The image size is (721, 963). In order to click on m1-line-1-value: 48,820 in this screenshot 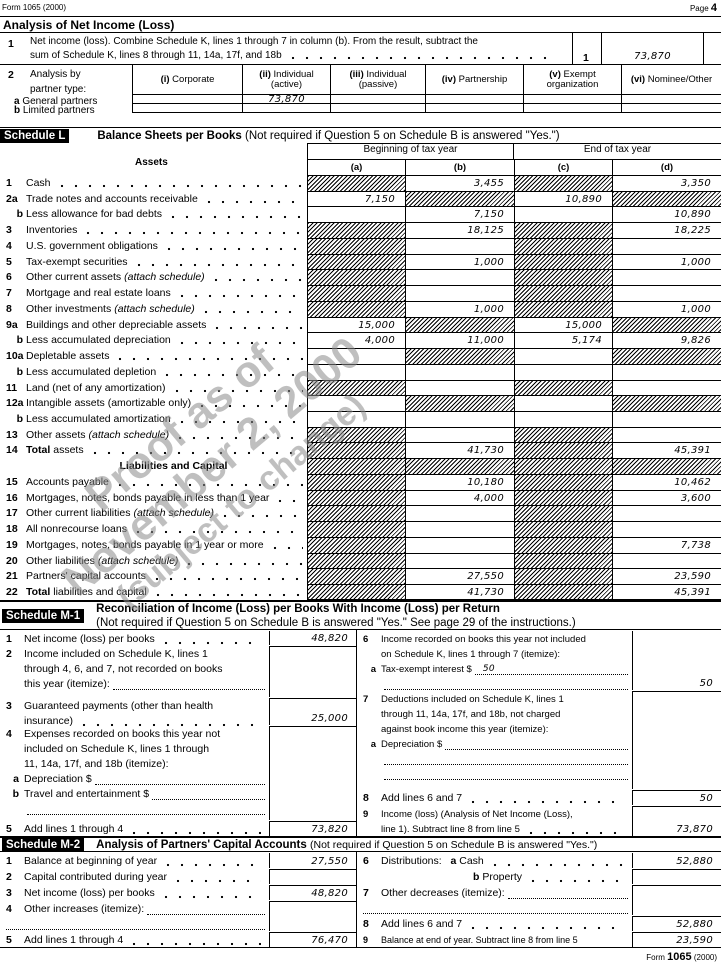, I will do `click(312, 638)`.